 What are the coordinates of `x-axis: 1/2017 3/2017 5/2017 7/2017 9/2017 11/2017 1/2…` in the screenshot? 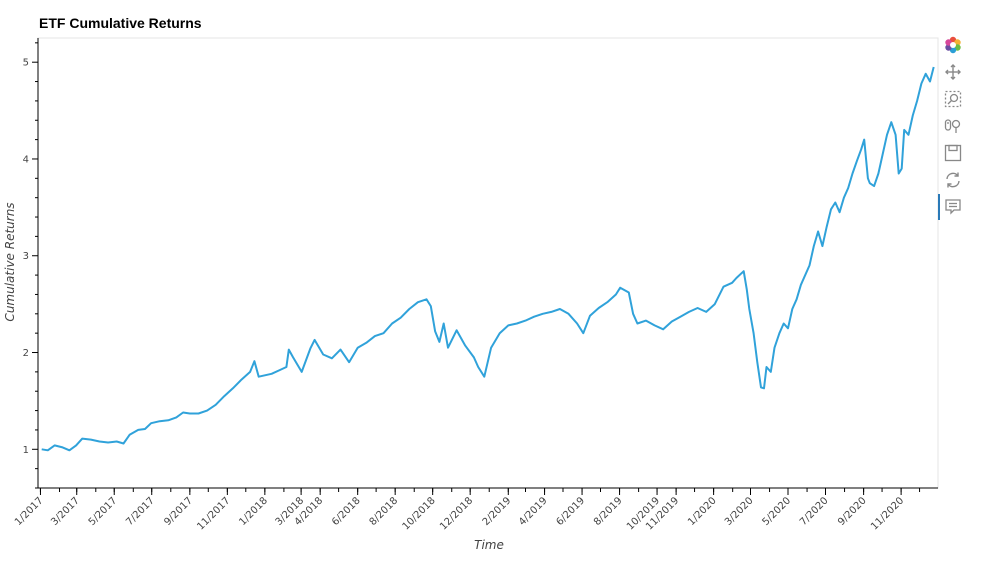 It's located at (475, 509).